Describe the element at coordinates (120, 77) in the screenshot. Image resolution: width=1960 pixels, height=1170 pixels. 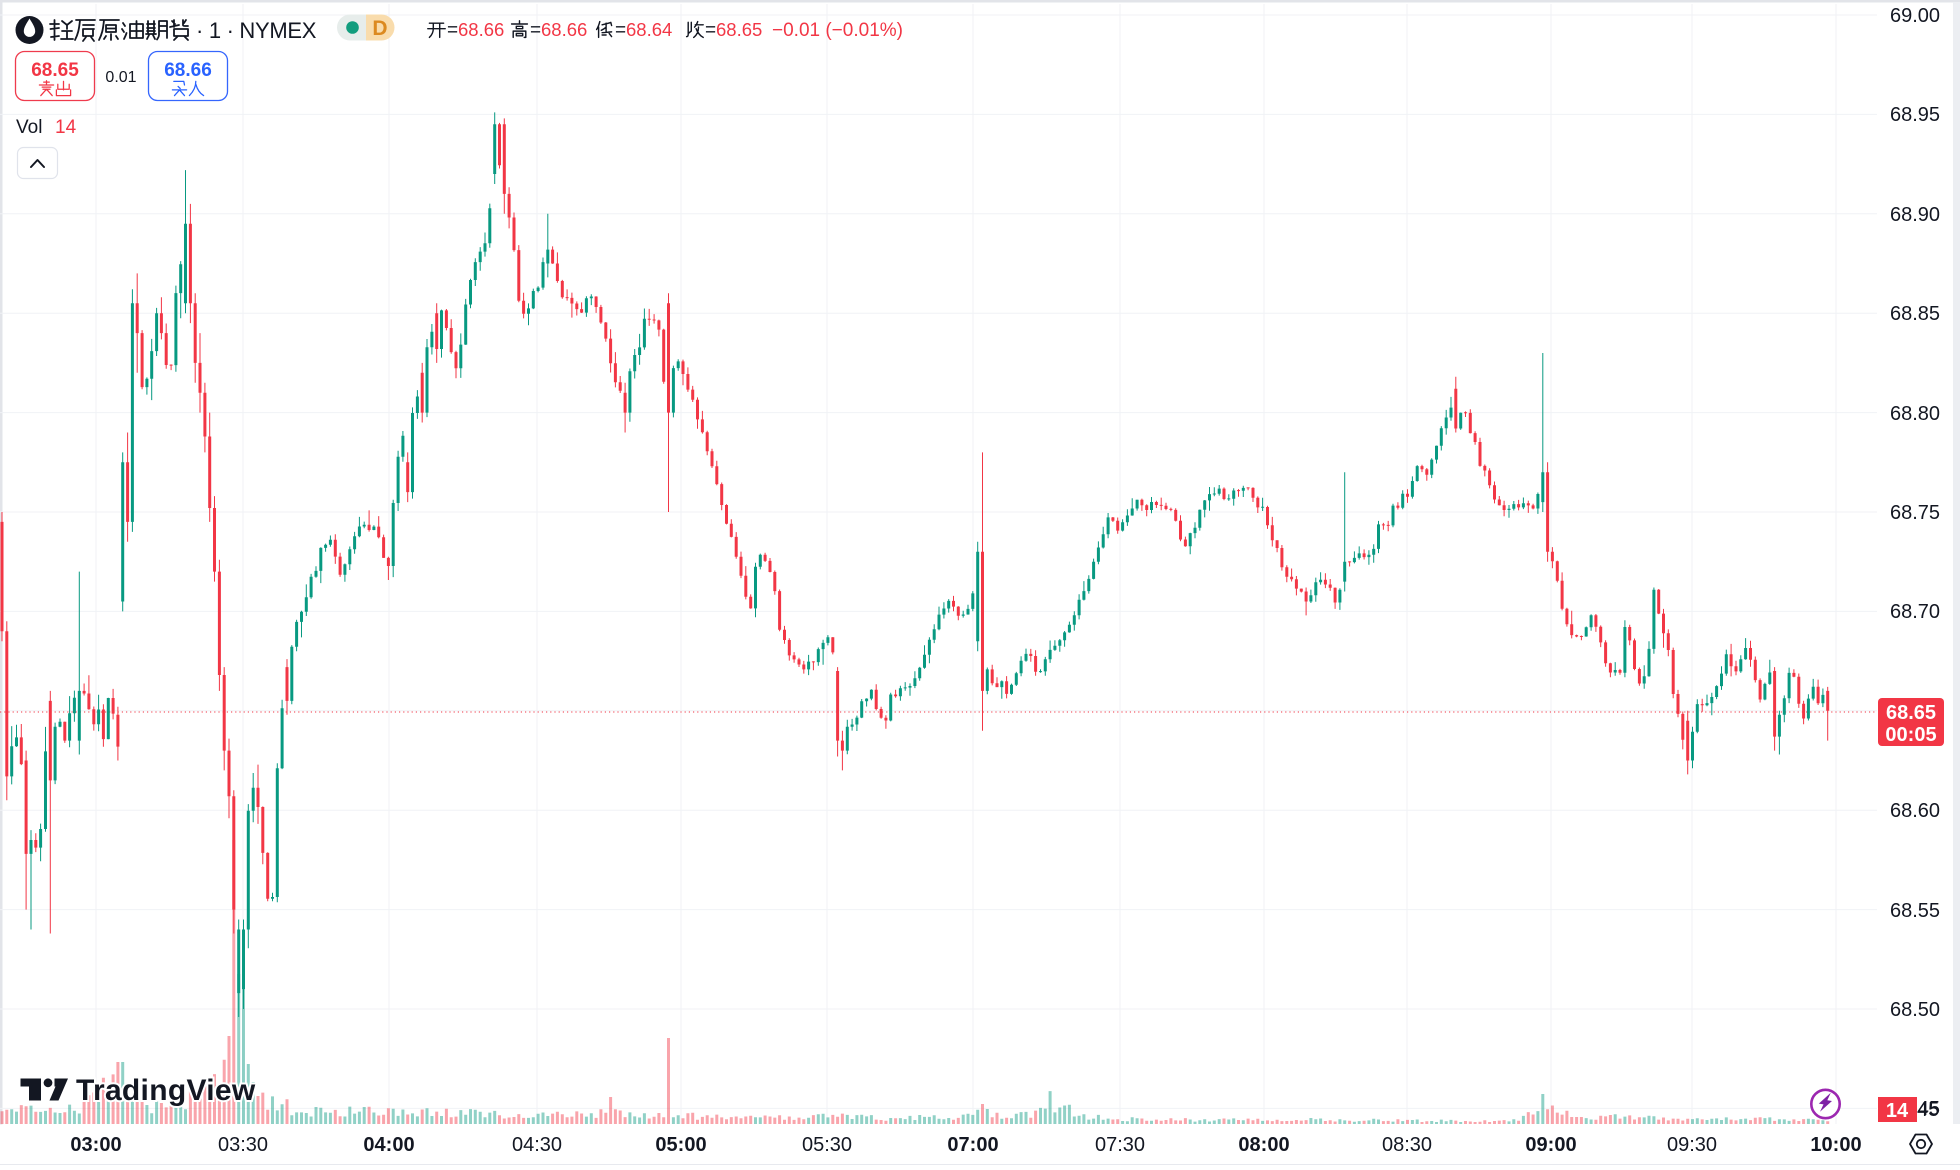
I see `svg-text: 0.01` at that location.